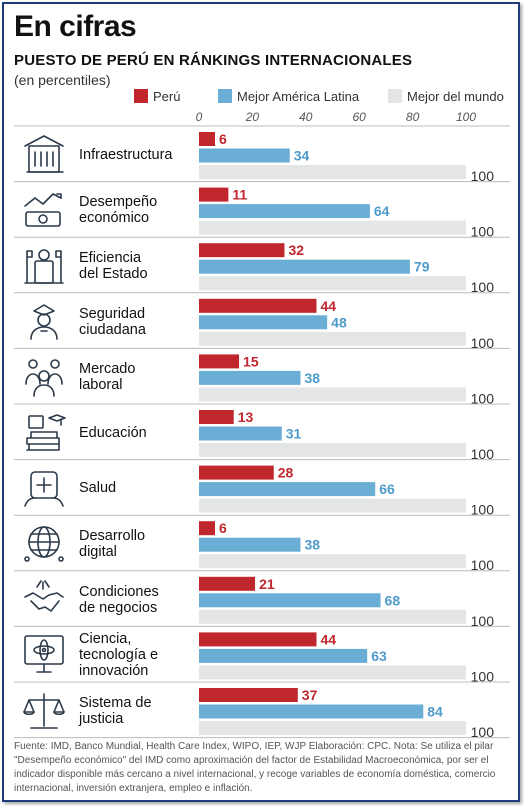  I want to click on x-tick-label: 80, so click(412, 117).